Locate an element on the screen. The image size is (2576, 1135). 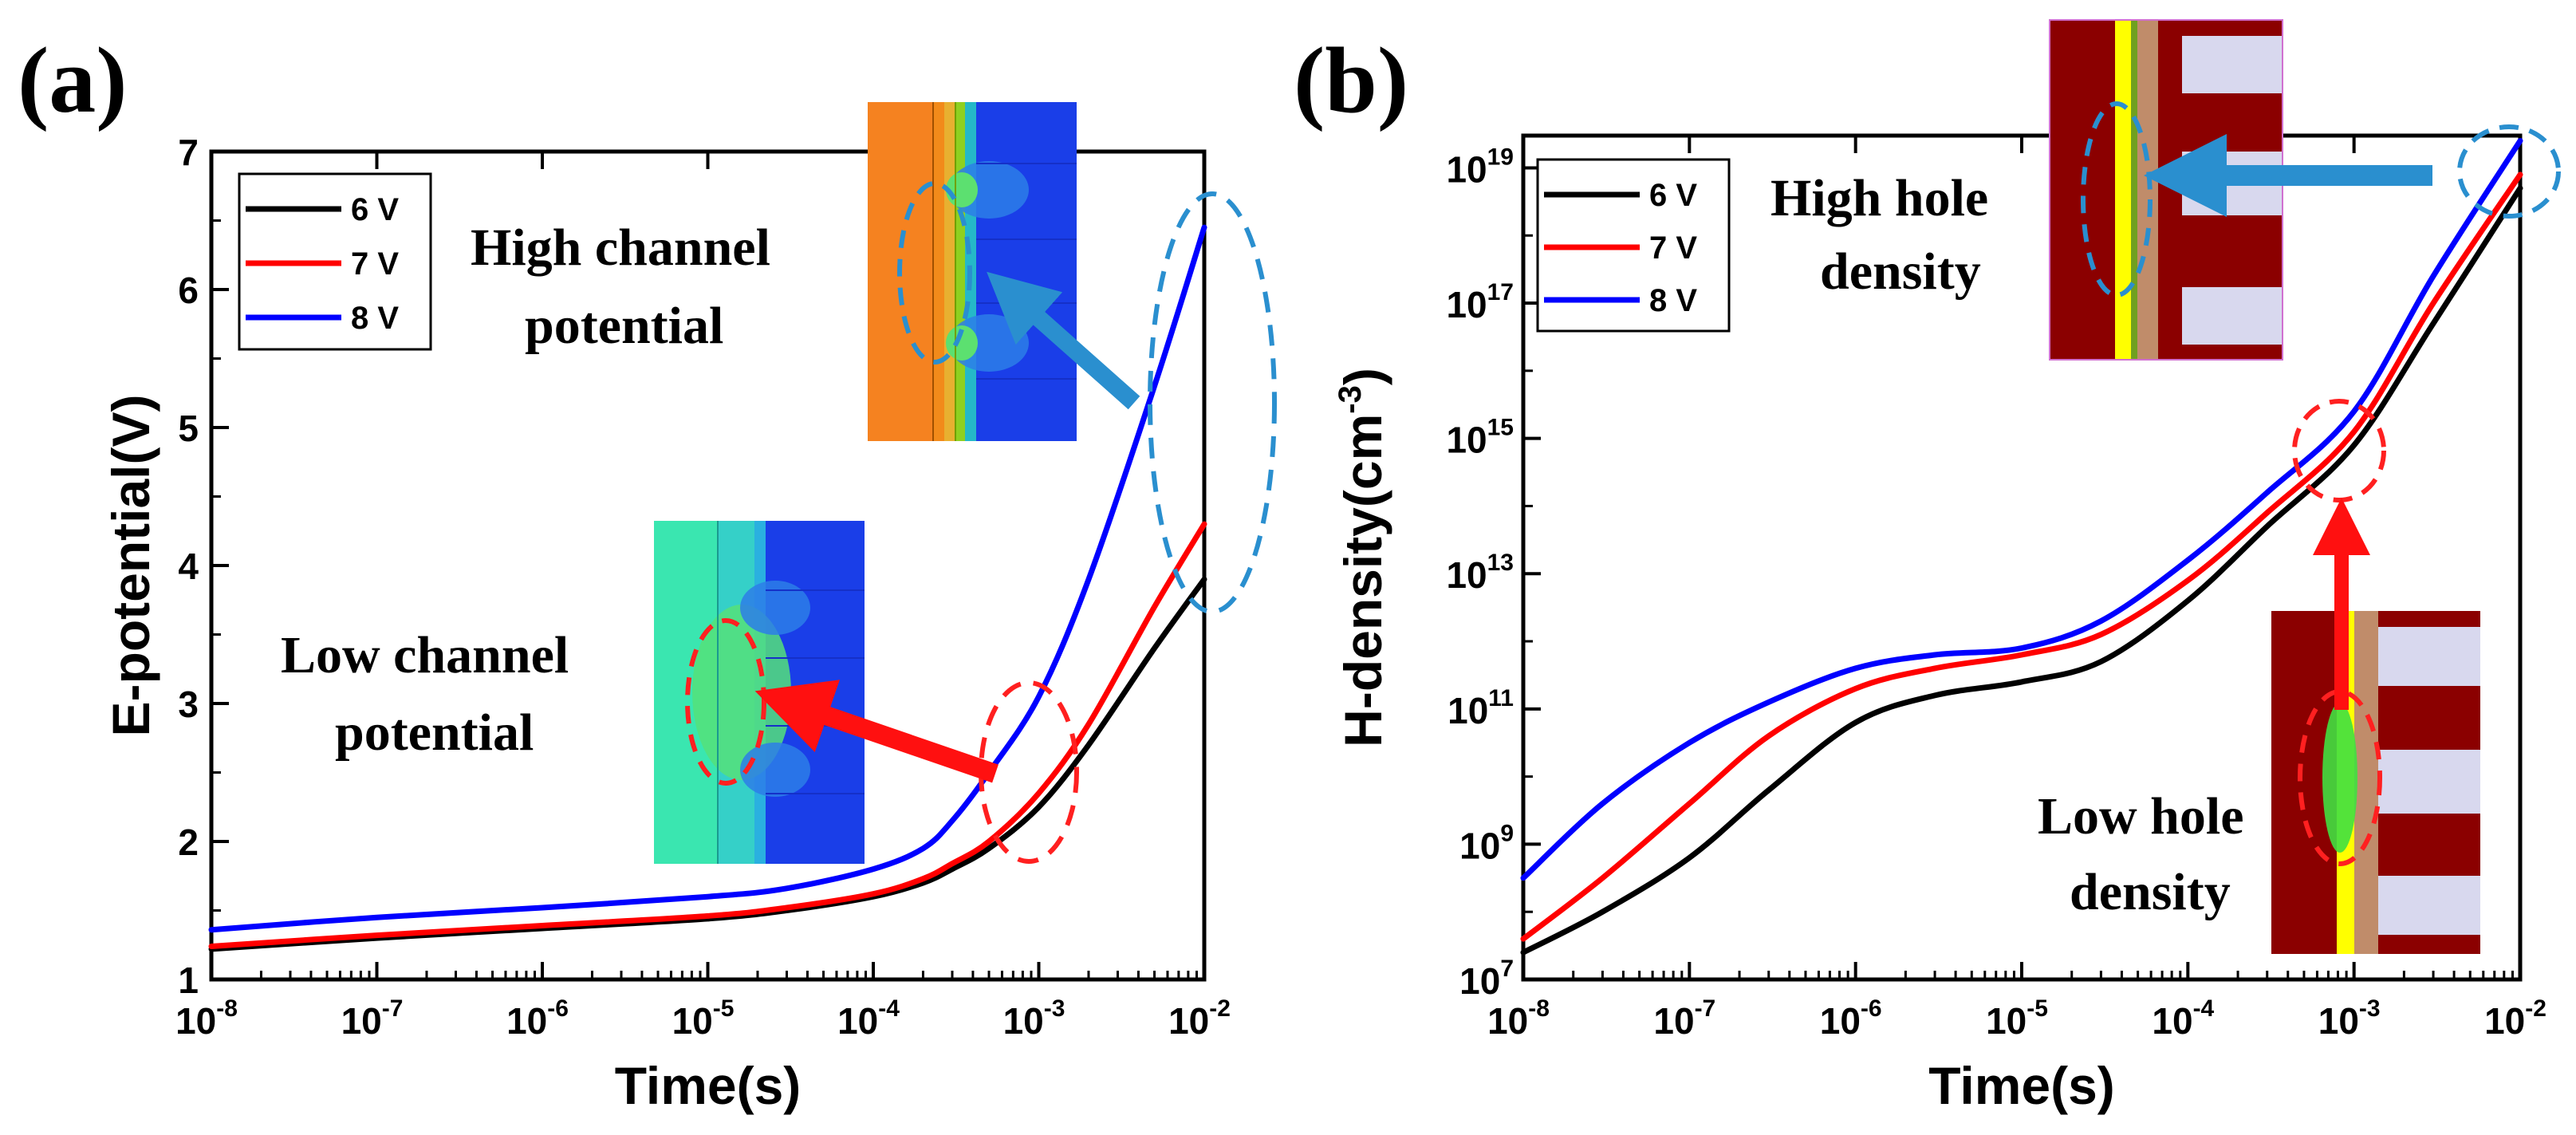
panel-a-xtick-label-1: 10⁻⁷ is located at coordinates (372, 1018).